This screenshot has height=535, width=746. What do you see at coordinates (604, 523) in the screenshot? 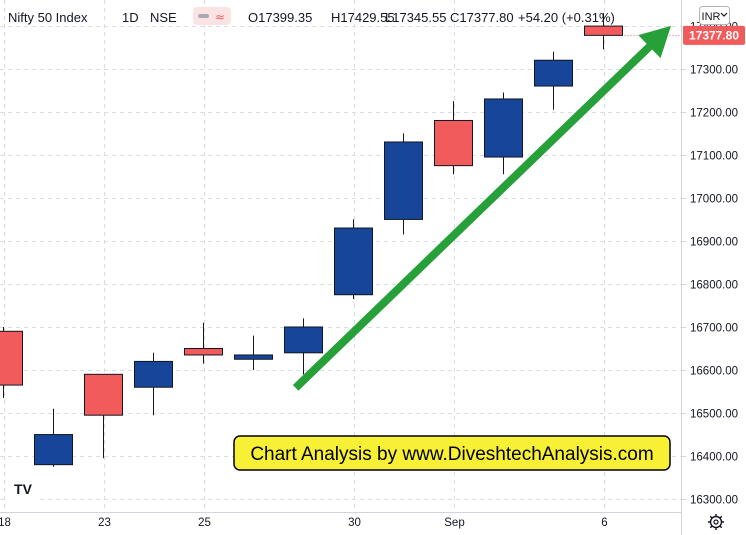
I see `x-tick-label: 6` at bounding box center [604, 523].